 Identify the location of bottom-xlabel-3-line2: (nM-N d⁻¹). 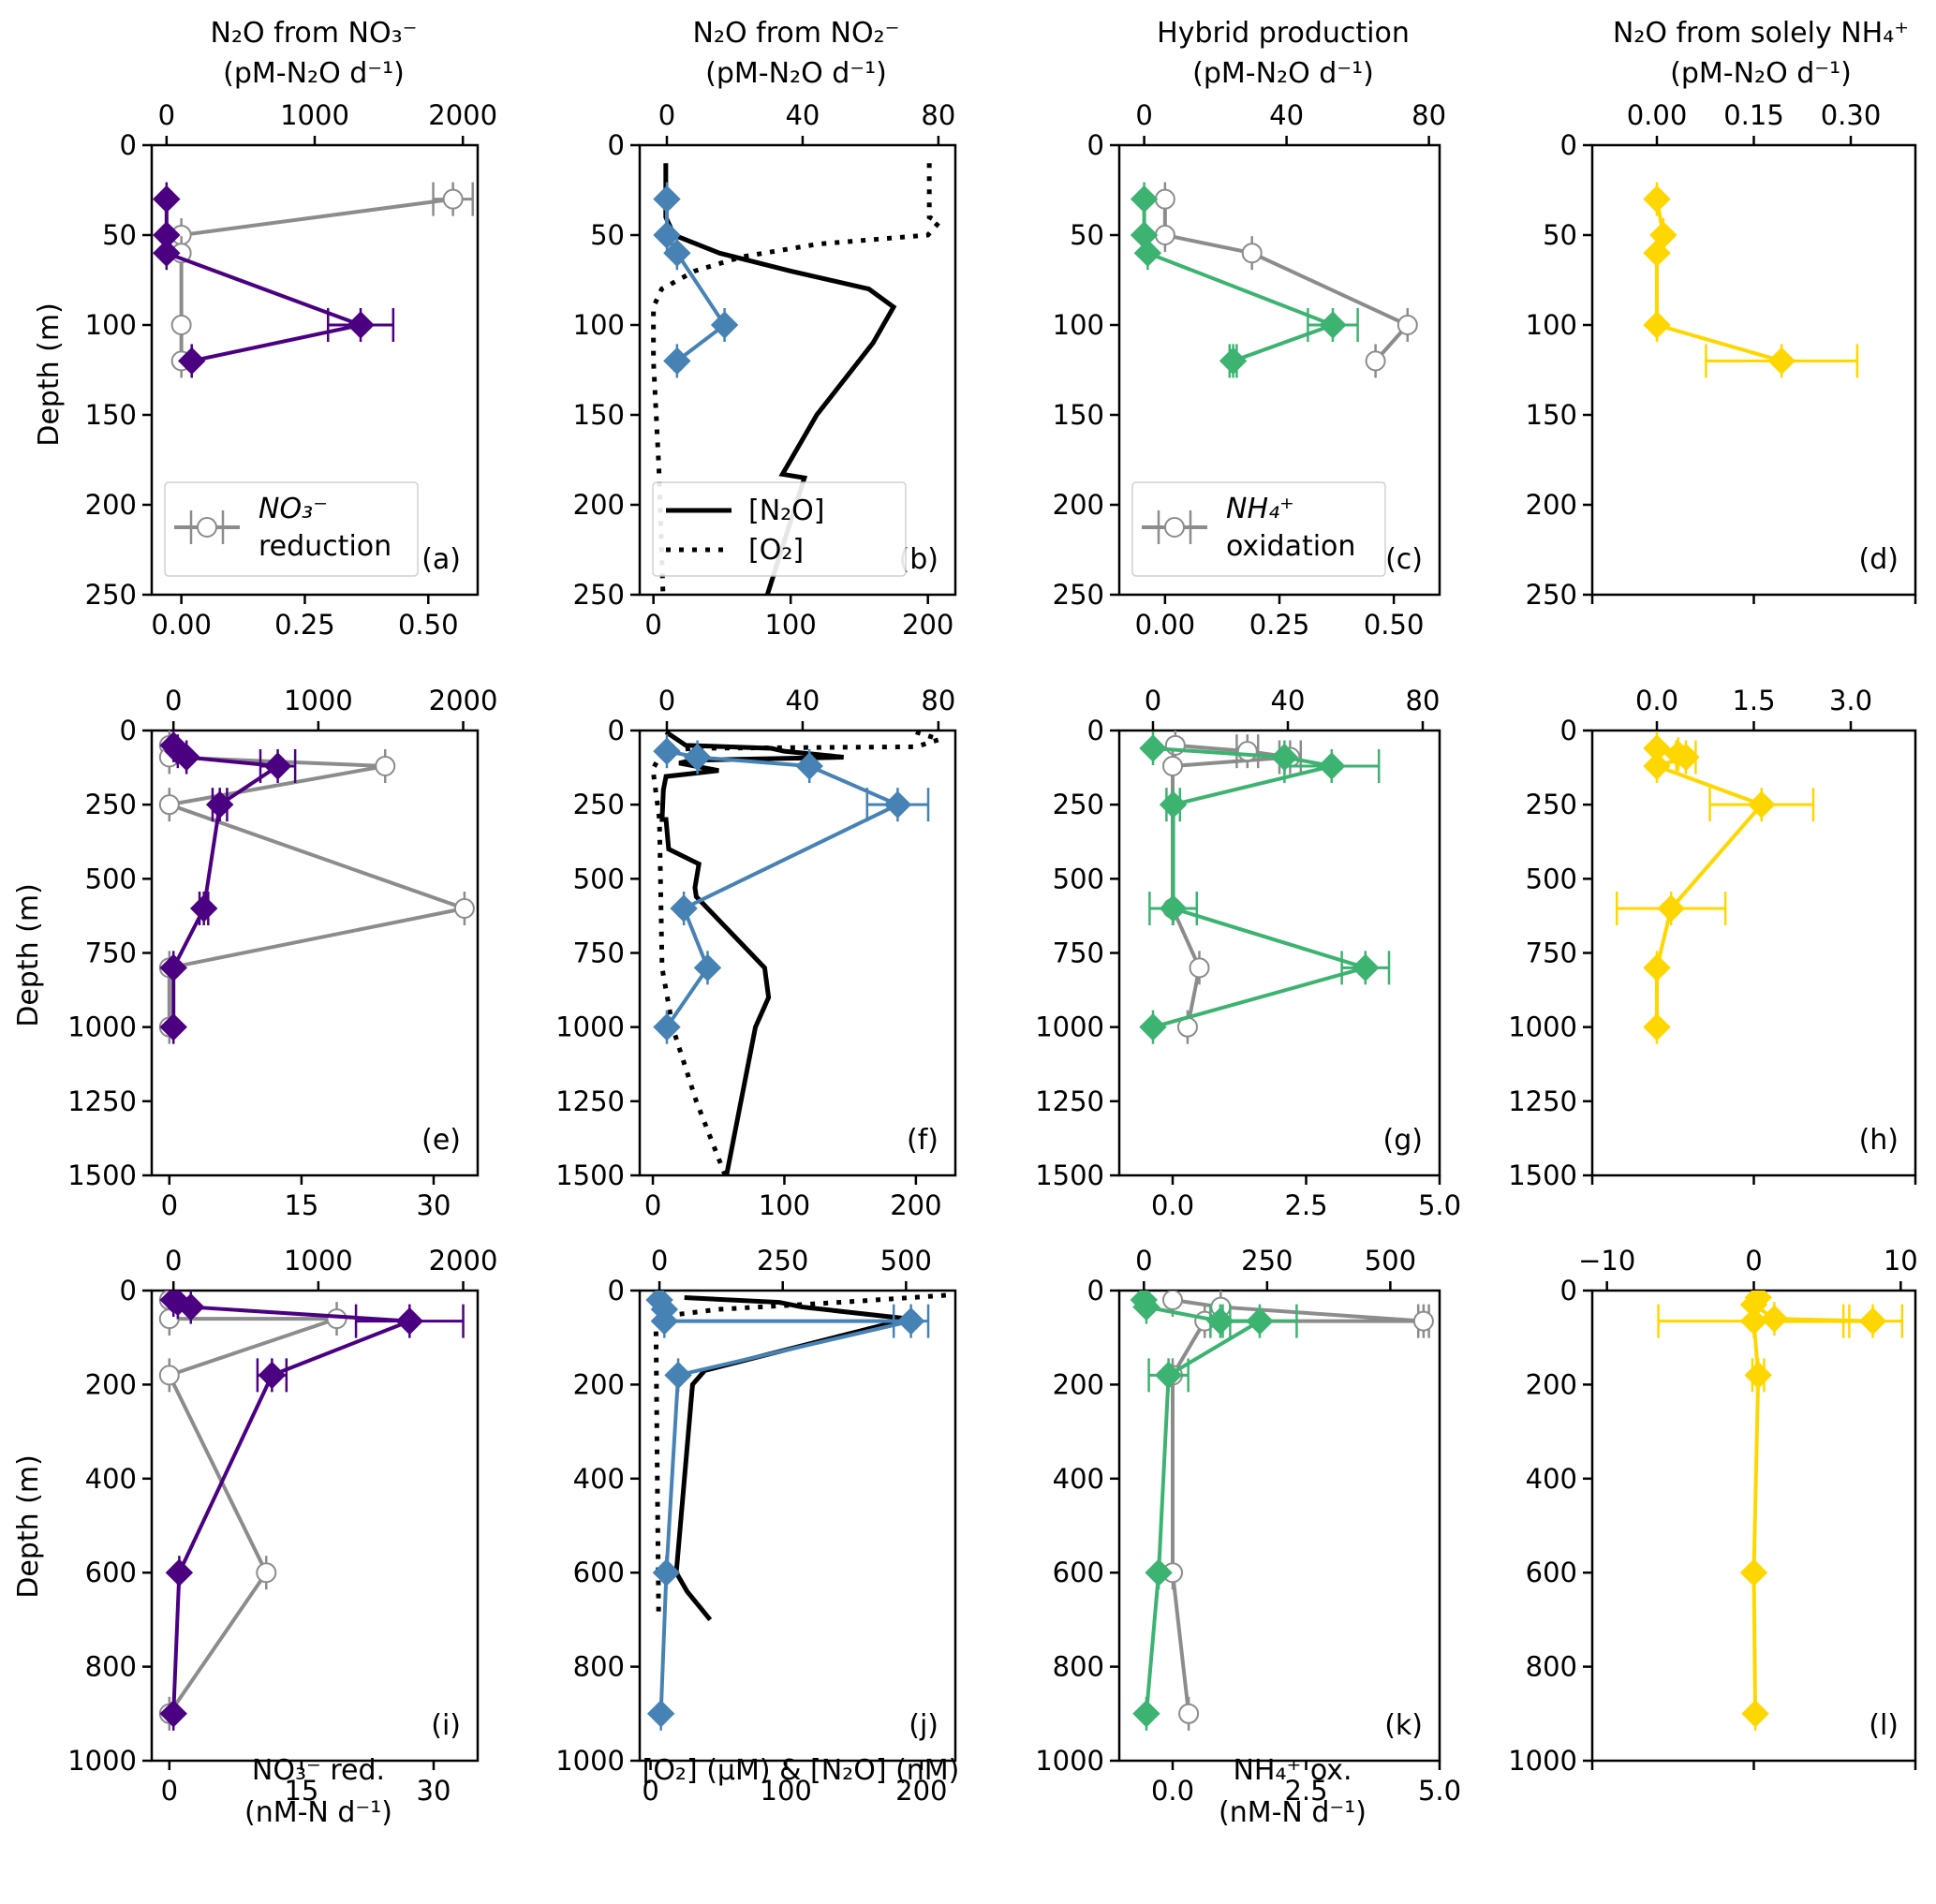
(1293, 1812).